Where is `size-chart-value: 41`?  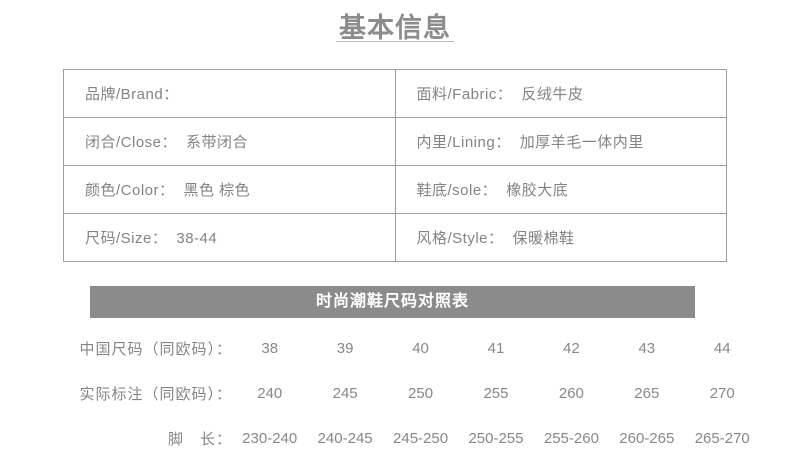
size-chart-value: 41 is located at coordinates (496, 348).